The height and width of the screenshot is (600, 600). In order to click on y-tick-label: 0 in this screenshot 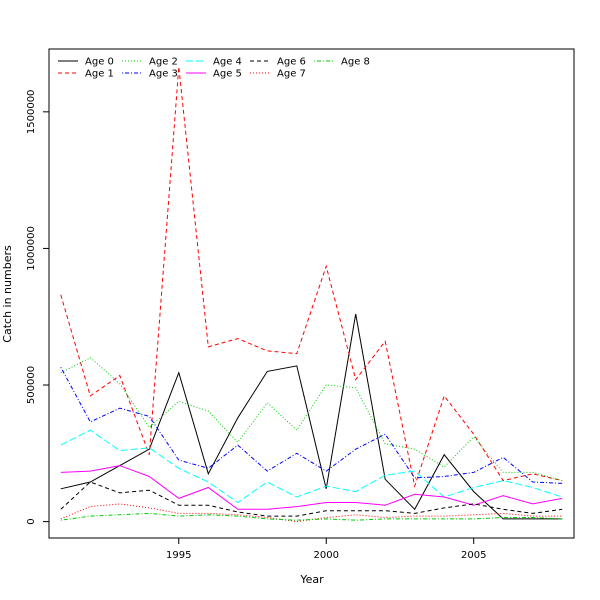, I will do `click(31, 521)`.